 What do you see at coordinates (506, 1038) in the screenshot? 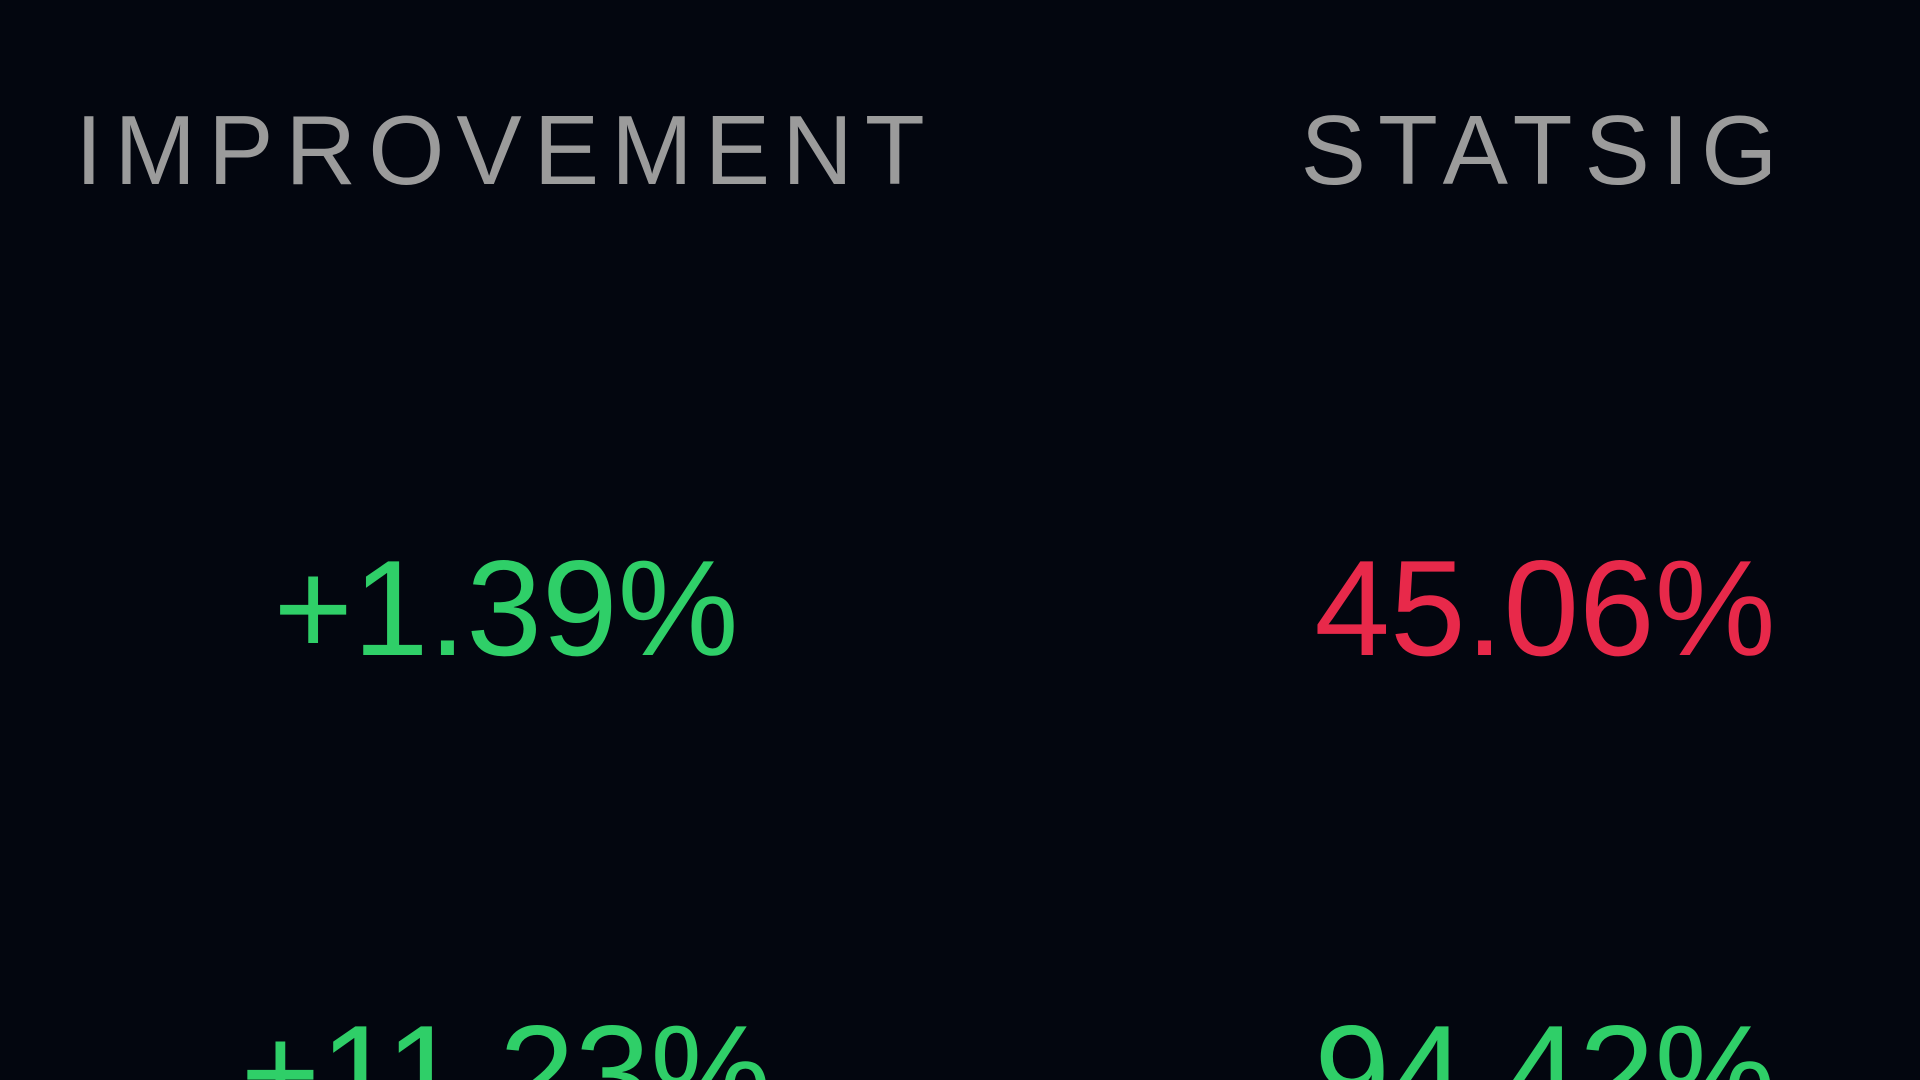
I see `improvement-value: +11.23%` at bounding box center [506, 1038].